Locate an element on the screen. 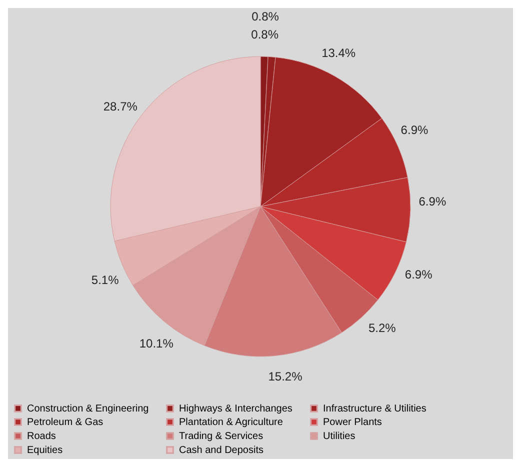 The image size is (526, 463). data-label: 13.4% is located at coordinates (339, 53).